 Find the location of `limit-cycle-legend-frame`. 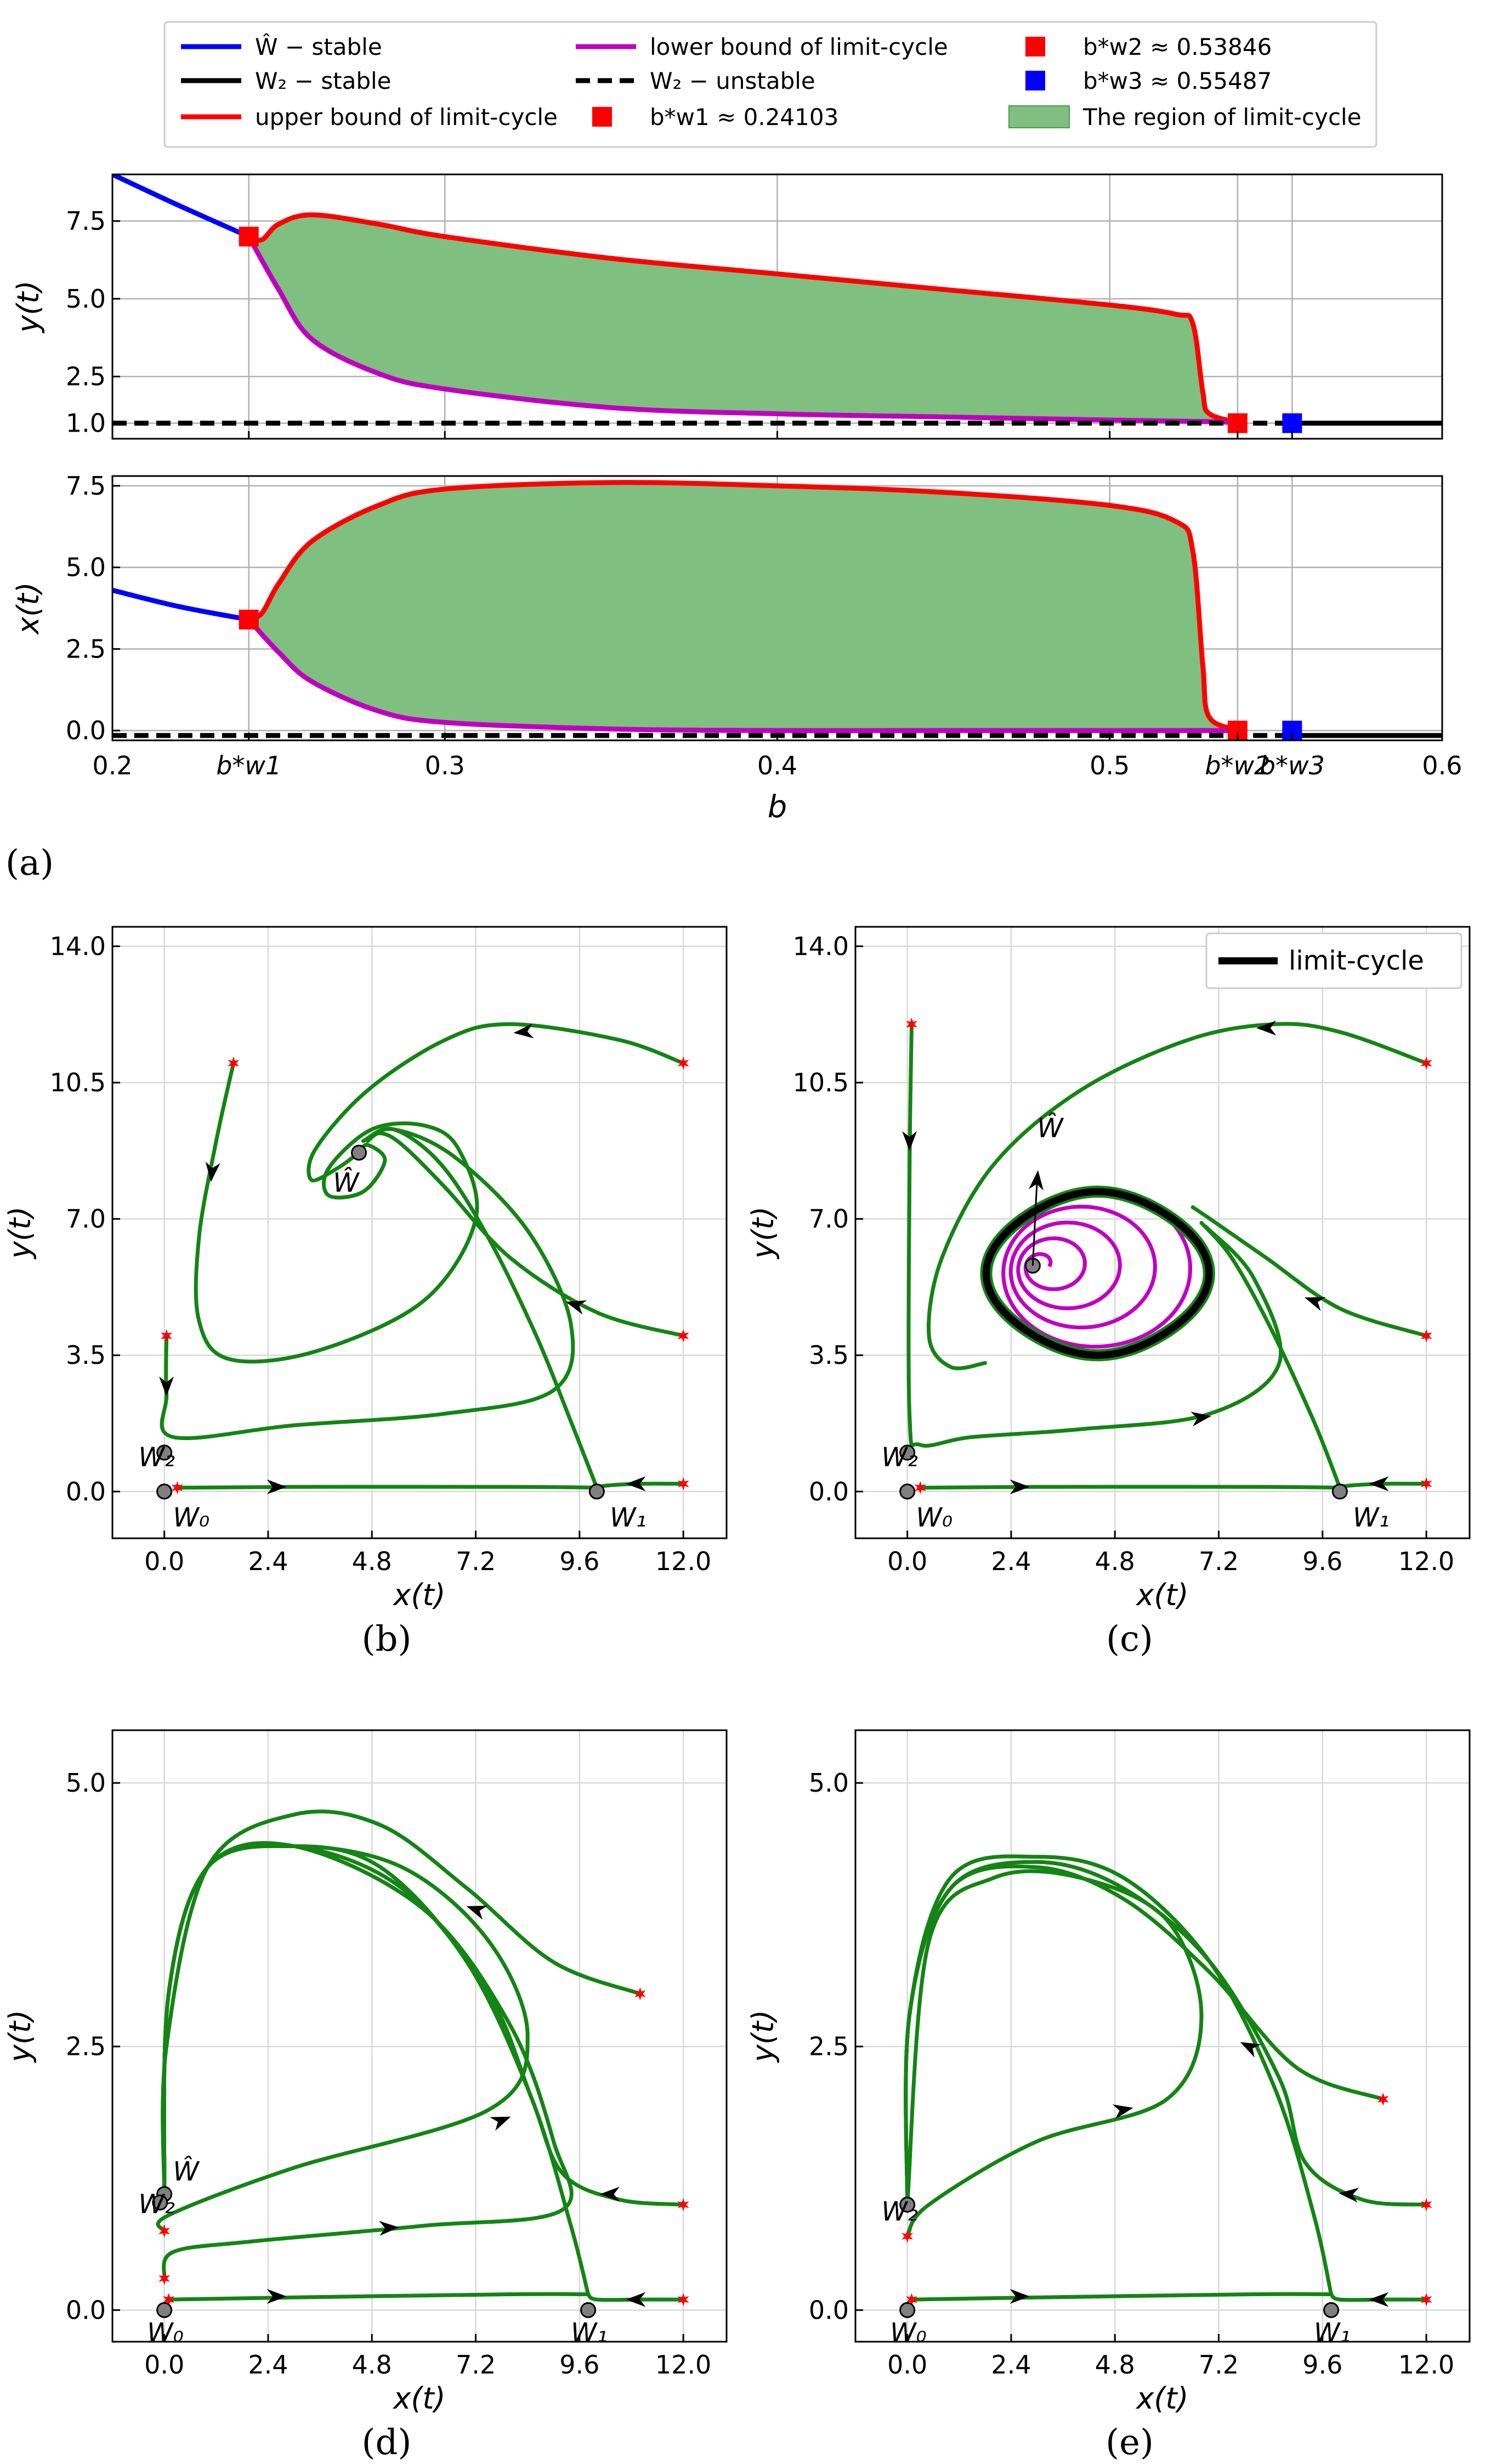

limit-cycle-legend-frame is located at coordinates (1334, 960).